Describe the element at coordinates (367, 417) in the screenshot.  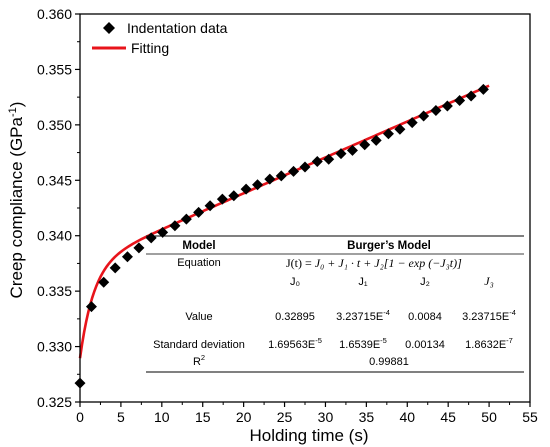
I see `x-tick-label: 35` at that location.